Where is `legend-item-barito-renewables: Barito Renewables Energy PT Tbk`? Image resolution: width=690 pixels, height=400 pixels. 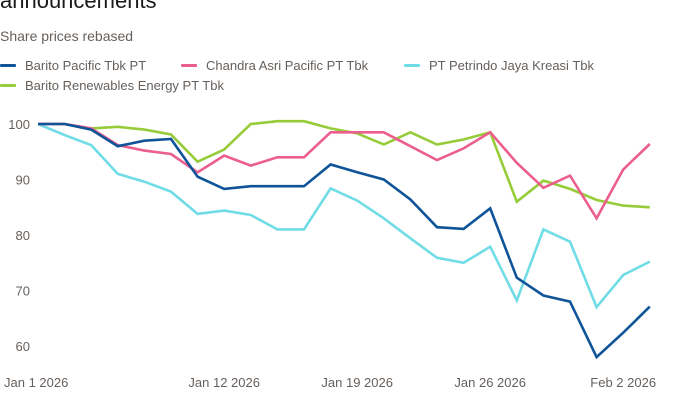 legend-item-barito-renewables: Barito Renewables Energy PT Tbk is located at coordinates (112, 85).